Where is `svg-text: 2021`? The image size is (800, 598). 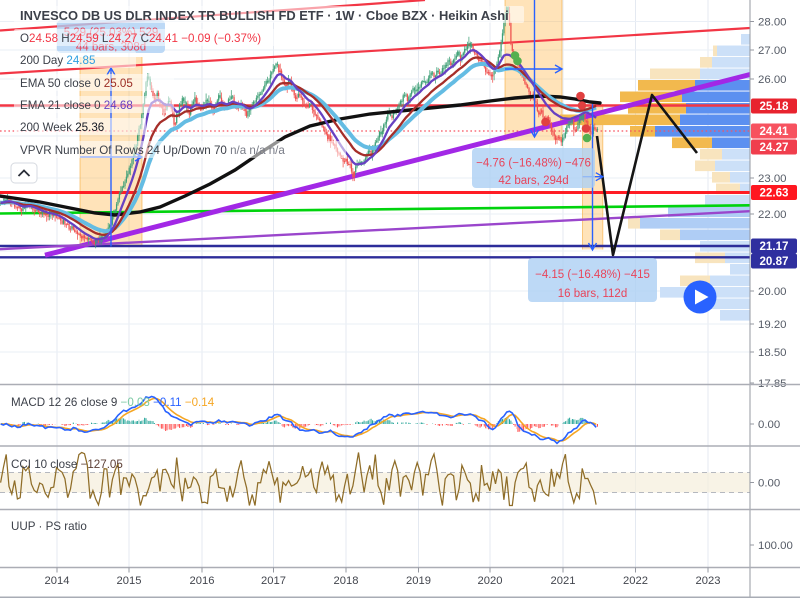 svg-text: 2021 is located at coordinates (563, 581).